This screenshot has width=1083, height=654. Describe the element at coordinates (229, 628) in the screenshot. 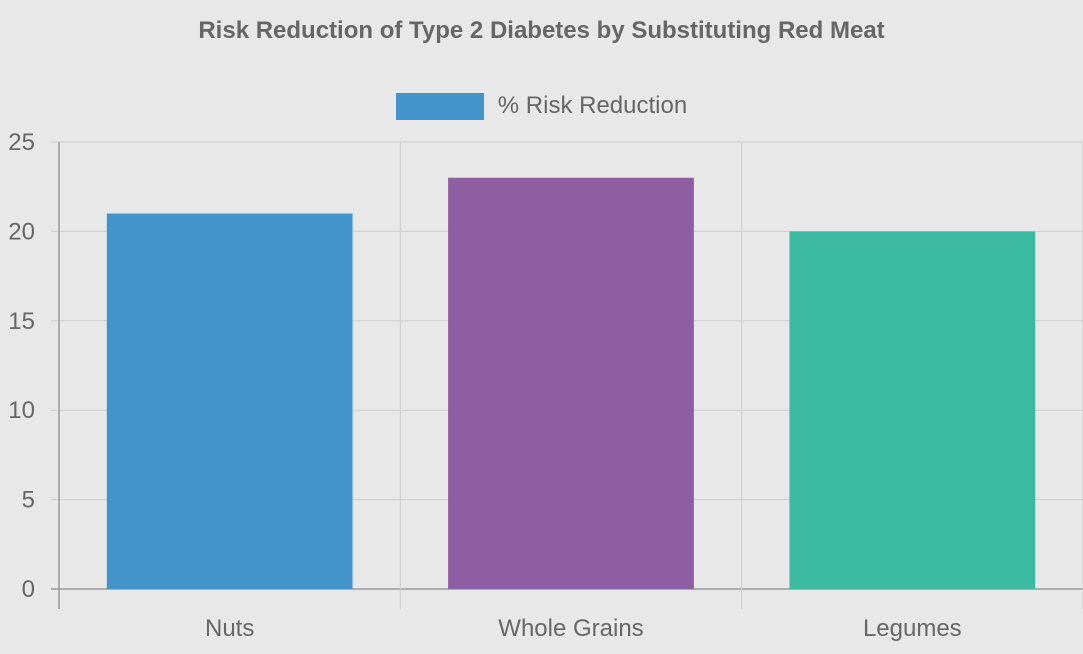

I see `x-tick-label-nuts: Nuts` at that location.